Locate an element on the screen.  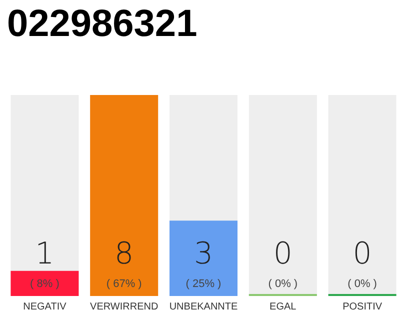
x-tick-label: UNBEKANNTE is located at coordinates (203, 307).